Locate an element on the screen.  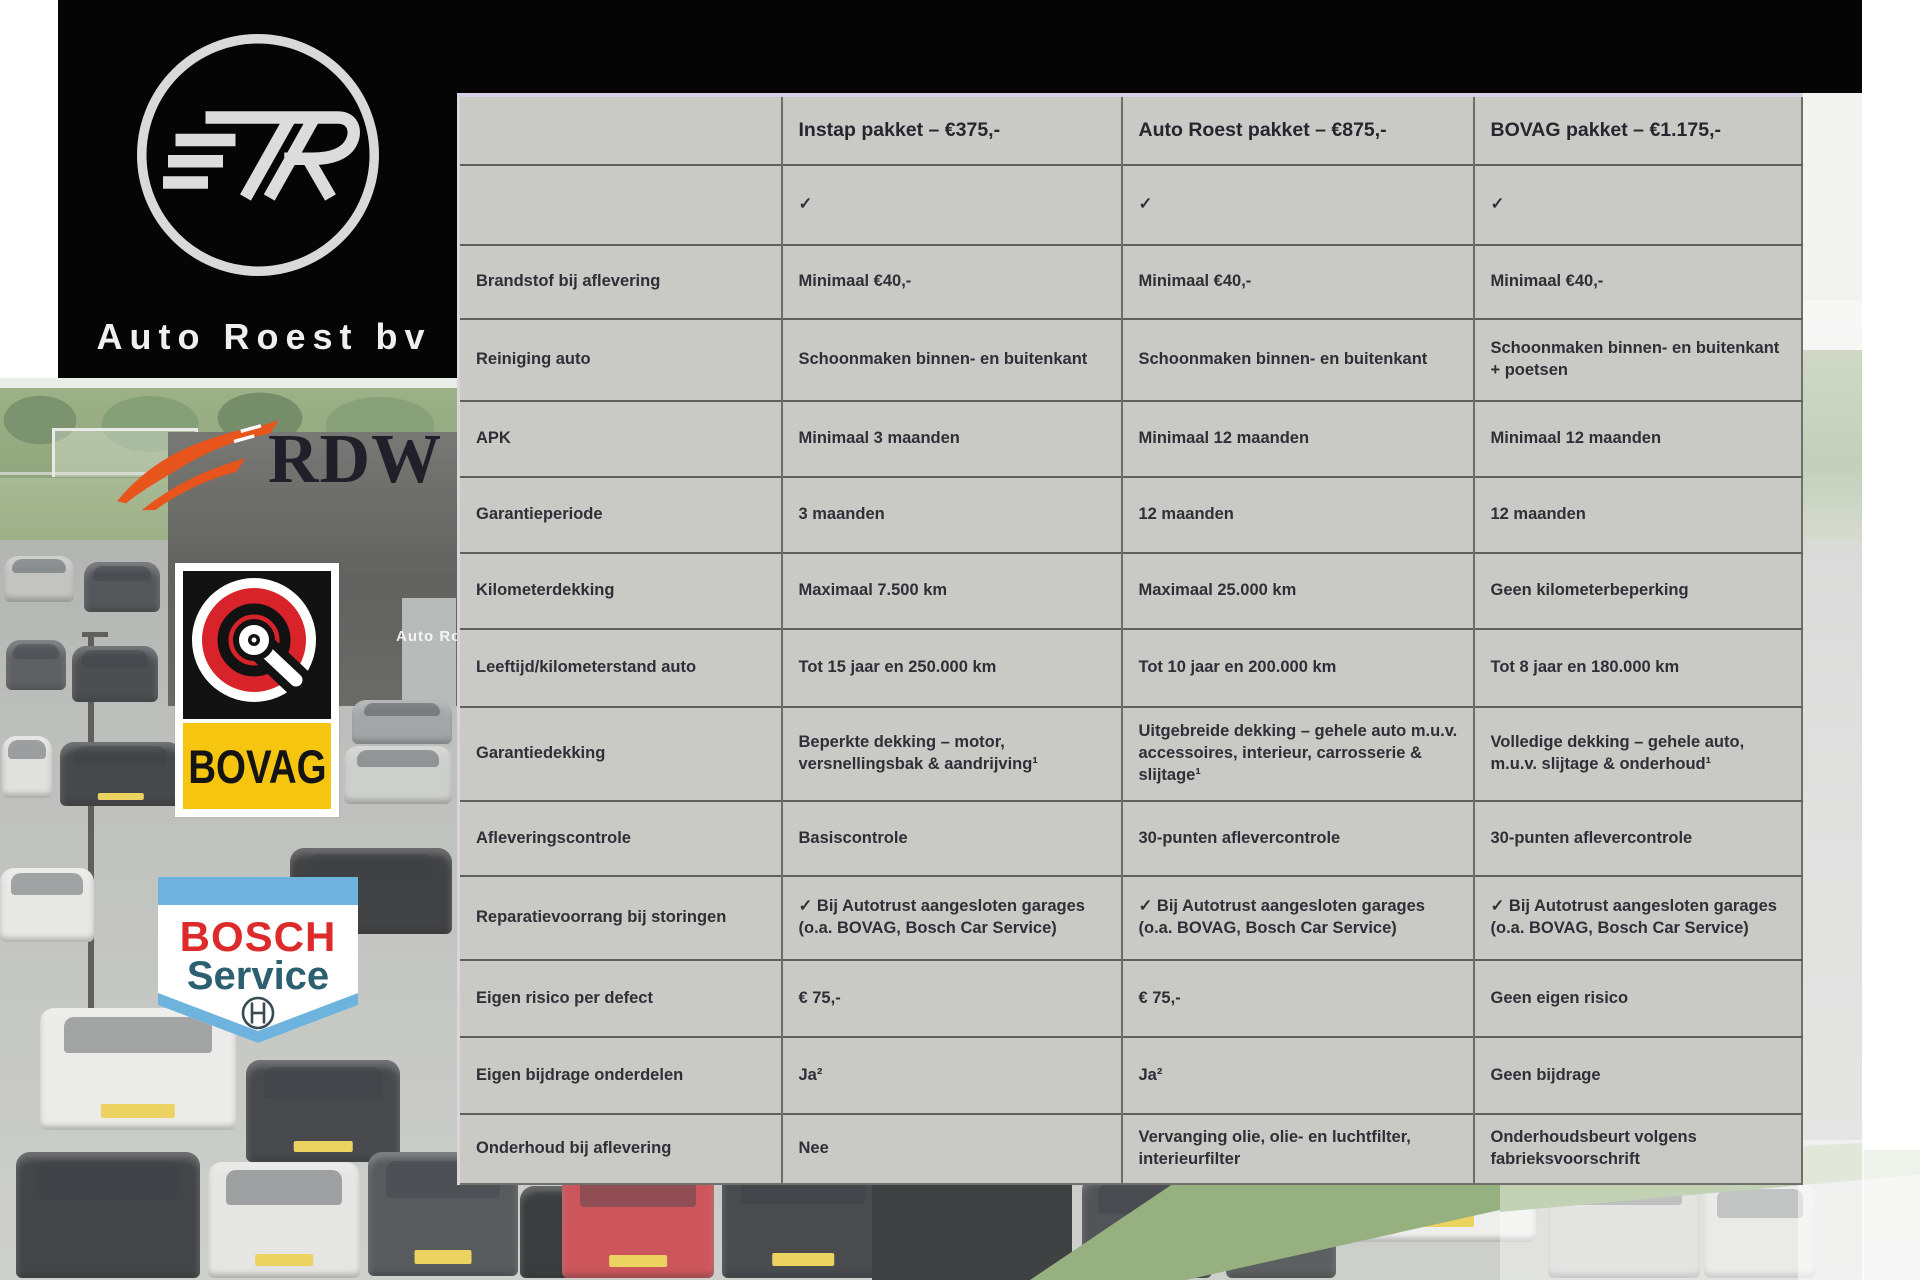
photo-fade-strip is located at coordinates (1831, 686).